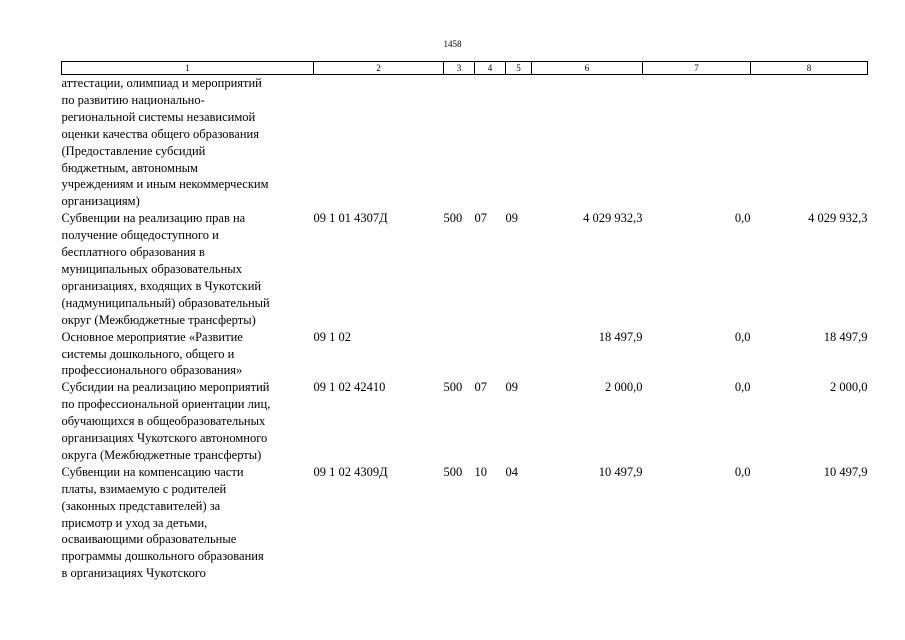 The image size is (905, 640). What do you see at coordinates (350, 218) in the screenshot?
I see `row-code: 09 1 01 4307Д` at bounding box center [350, 218].